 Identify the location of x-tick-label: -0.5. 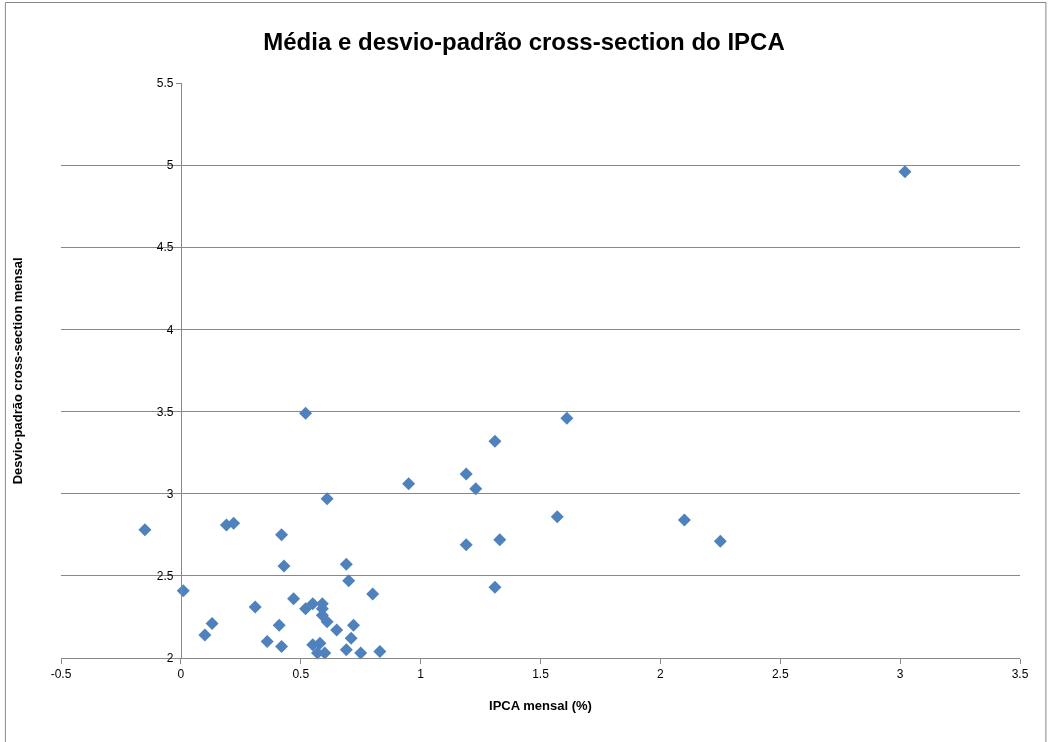
(61, 674).